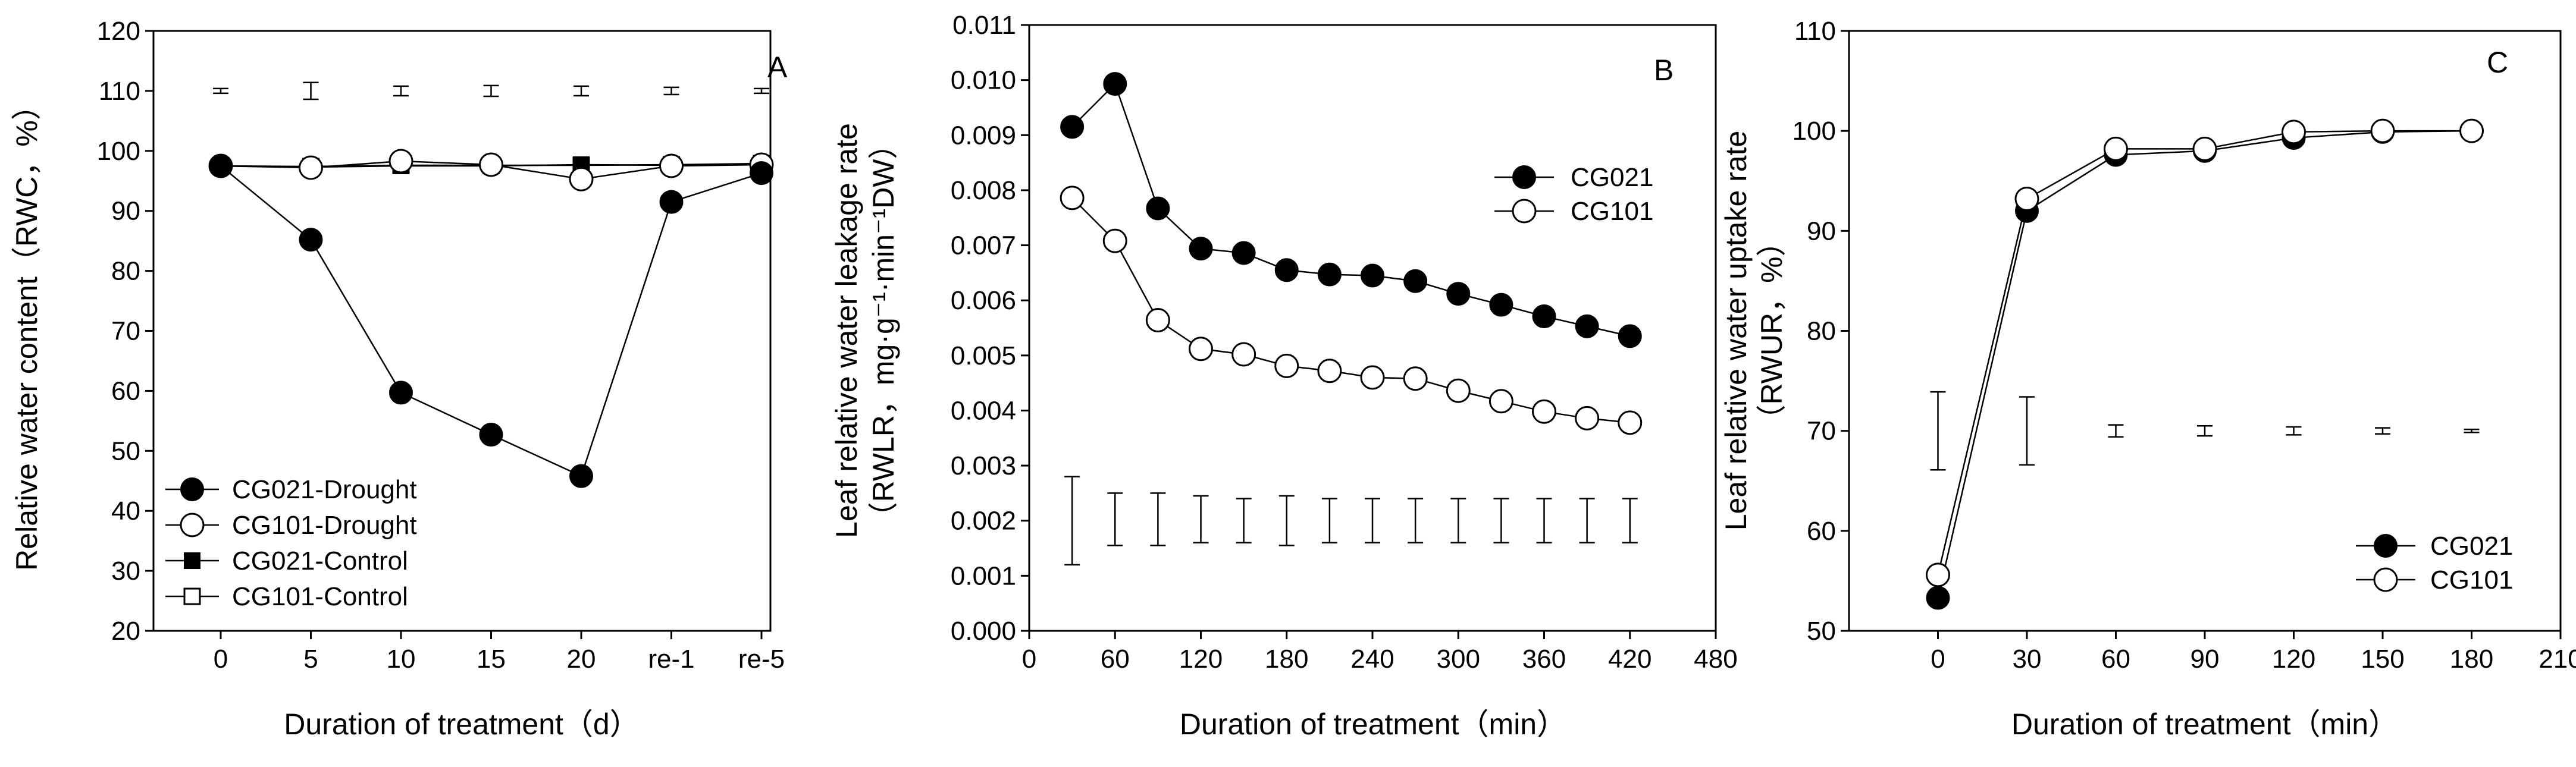 The height and width of the screenshot is (767, 2576). Describe the element at coordinates (984, 80) in the screenshot. I see `panel-b-ytick-label: 0.010` at that location.